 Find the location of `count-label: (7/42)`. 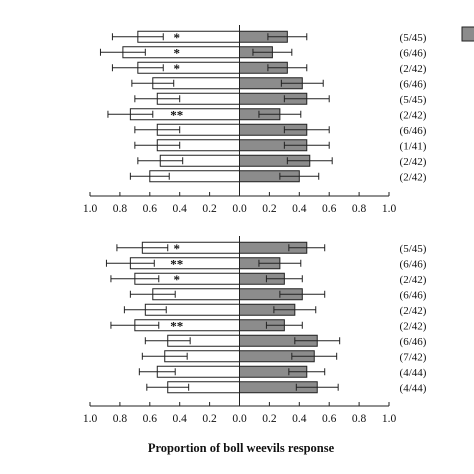

count-label: (7/42) is located at coordinates (413, 357).